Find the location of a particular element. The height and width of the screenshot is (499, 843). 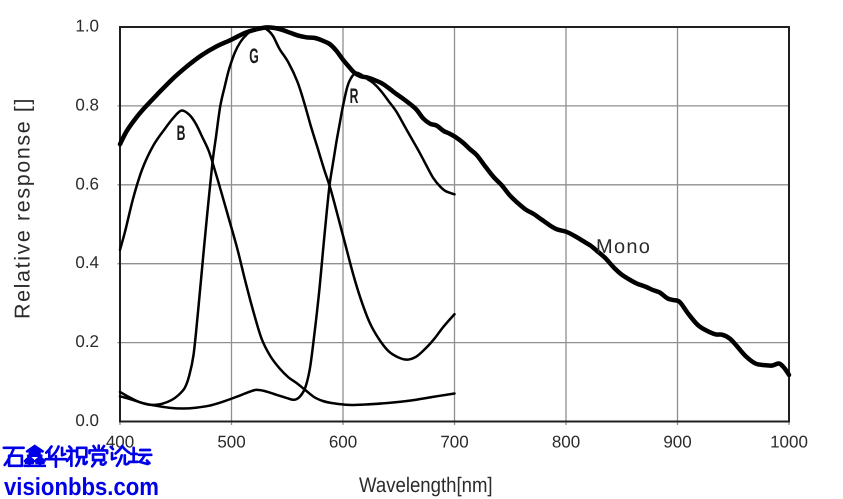

svg-text: 0.2 is located at coordinates (87, 341).